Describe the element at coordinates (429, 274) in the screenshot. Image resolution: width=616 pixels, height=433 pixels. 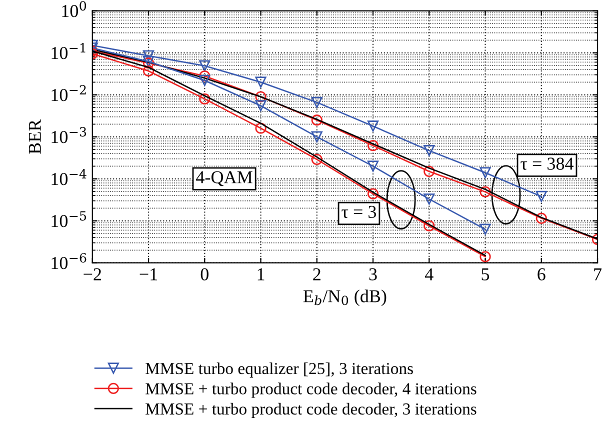
I see `x-tick-label: 4` at that location.